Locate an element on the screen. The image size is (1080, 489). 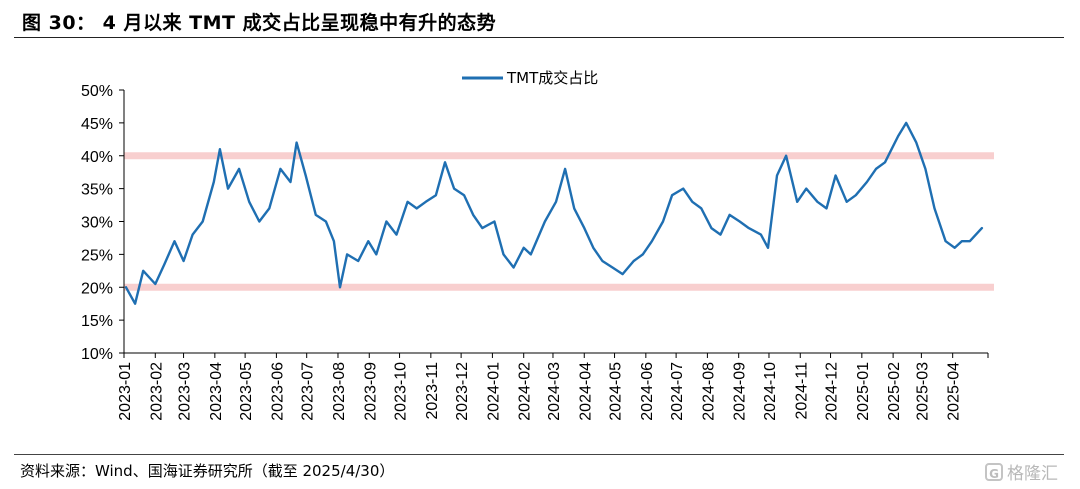
y-tick-label: 45% is located at coordinates (97, 124).